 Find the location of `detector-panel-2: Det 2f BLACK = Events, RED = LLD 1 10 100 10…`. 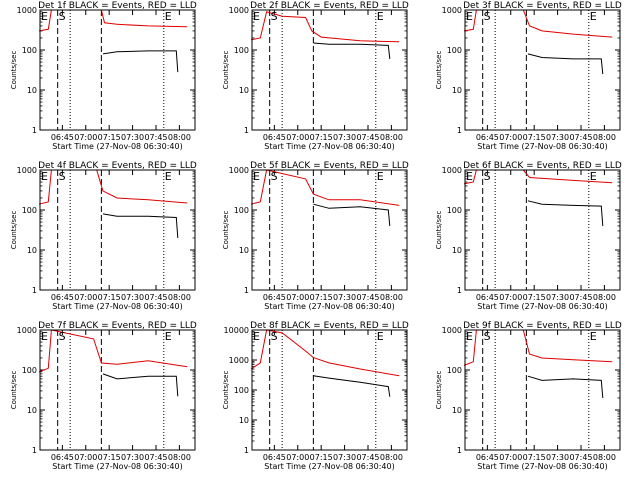

detector-panel-2: Det 2f BLACK = Events, RED = LLD 1 10 100 10… is located at coordinates (315, 76).